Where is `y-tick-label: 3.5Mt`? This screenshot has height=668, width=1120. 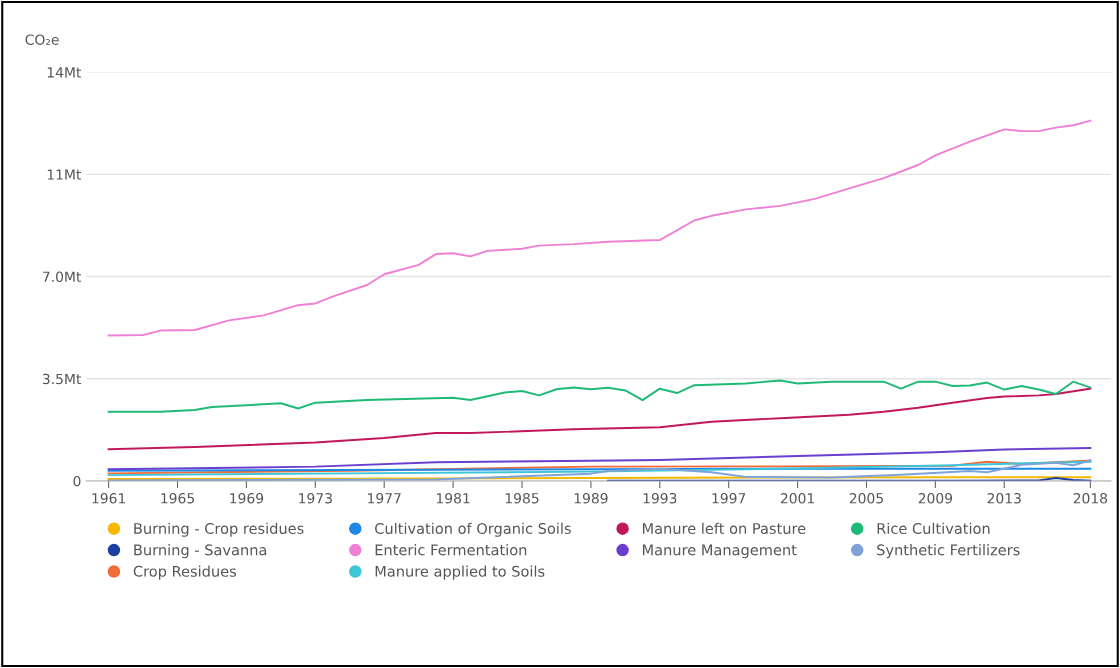 y-tick-label: 3.5Mt is located at coordinates (62, 379).